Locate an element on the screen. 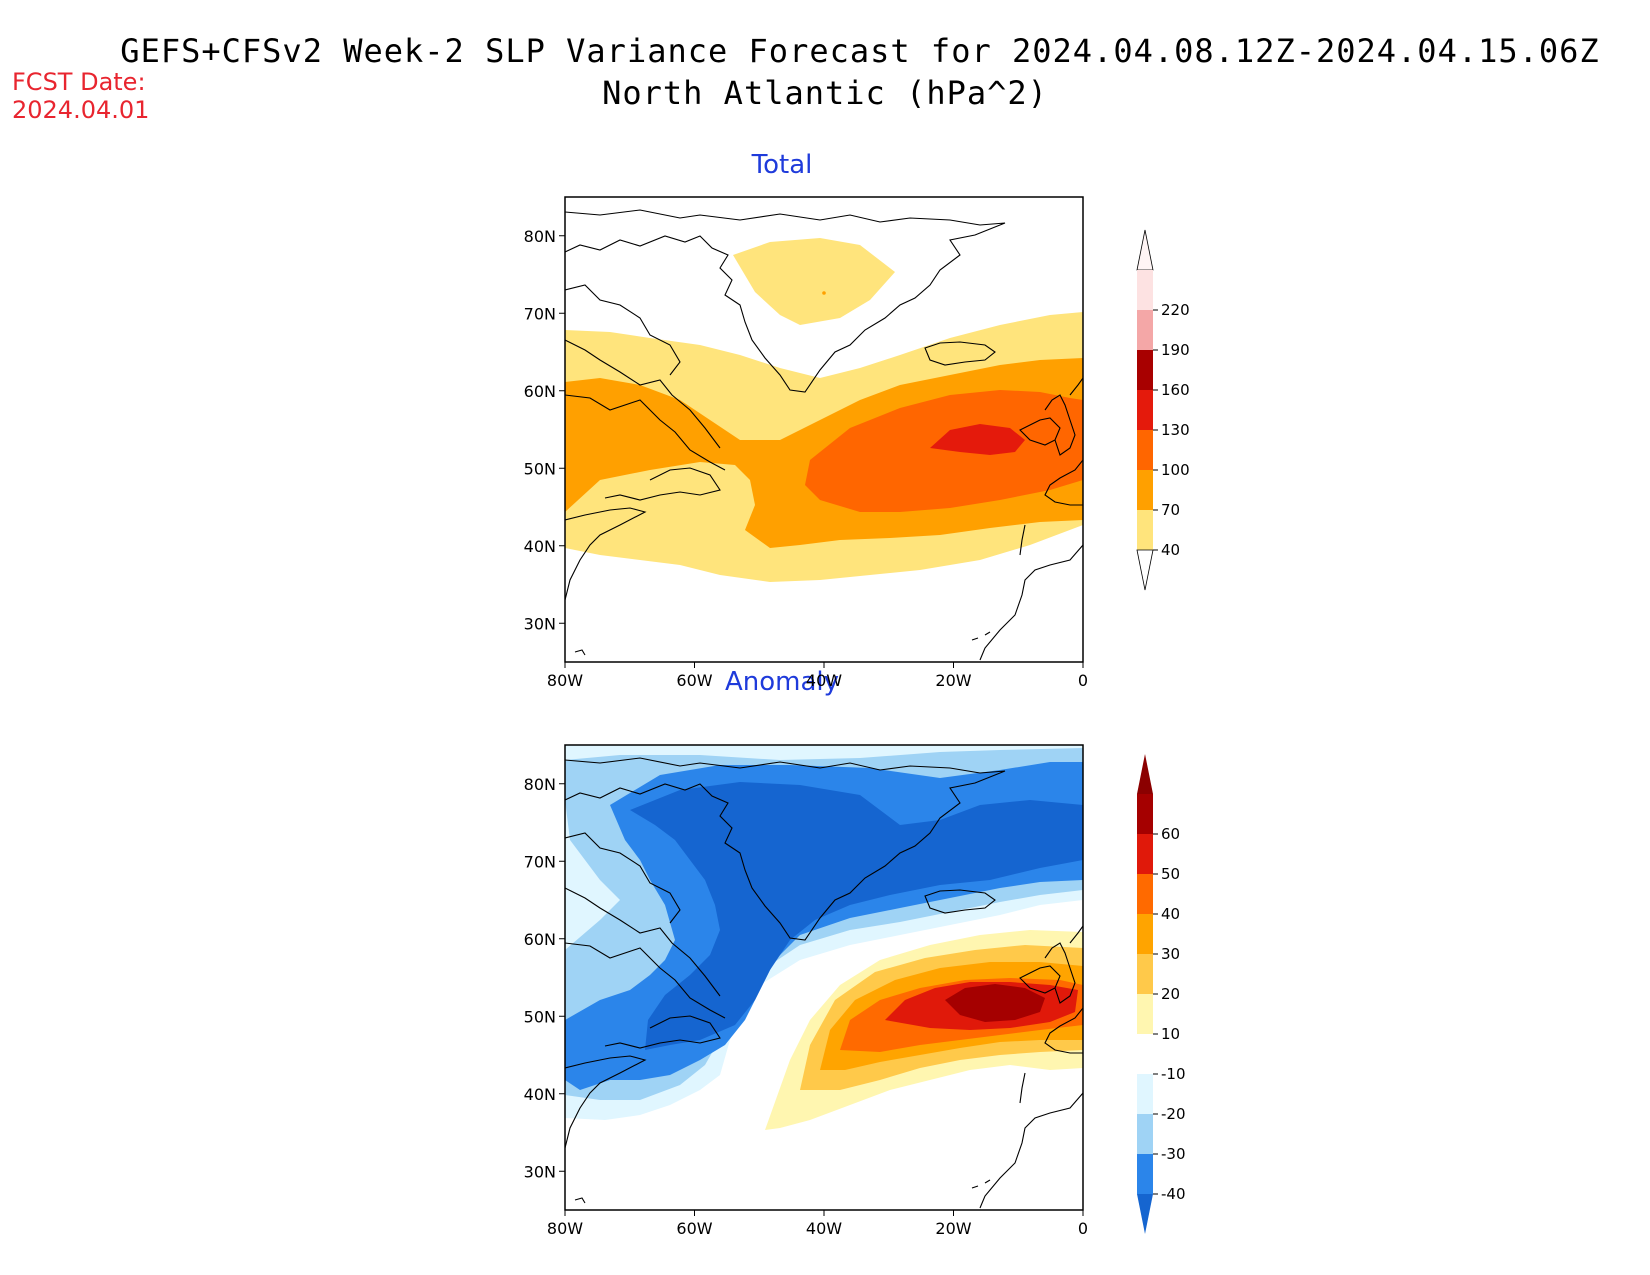 The width and height of the screenshot is (1650, 1275). total-map: 80N 70N 60N 50N 40N 30N 80W 60W 40W 20W 0 is located at coordinates (806, 443).